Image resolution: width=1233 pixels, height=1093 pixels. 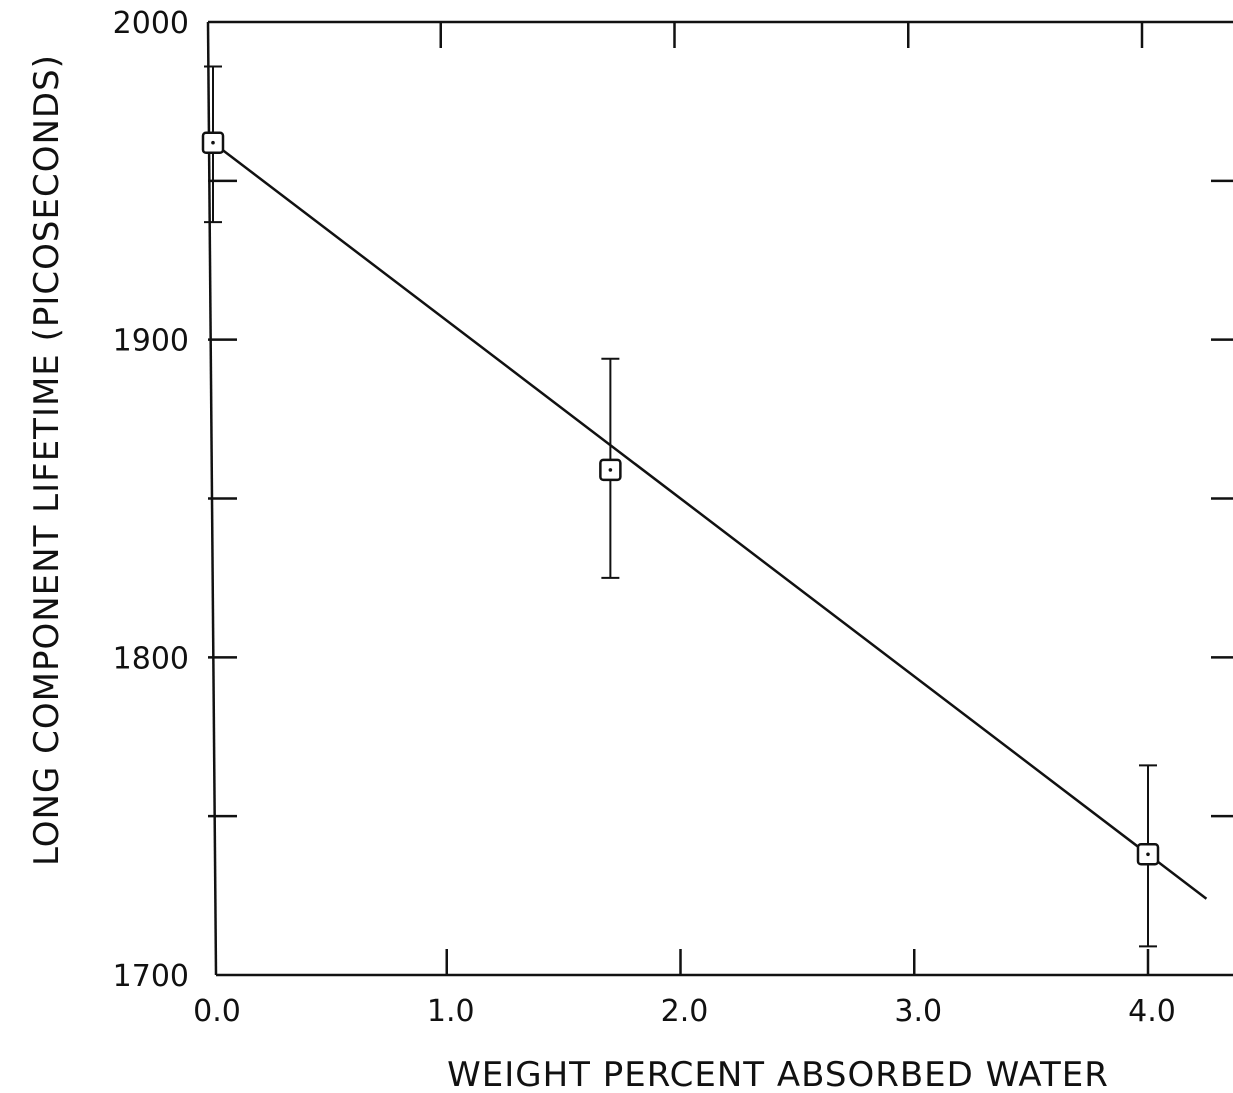 I want to click on y-tick-label: 1700, so click(x=151, y=976).